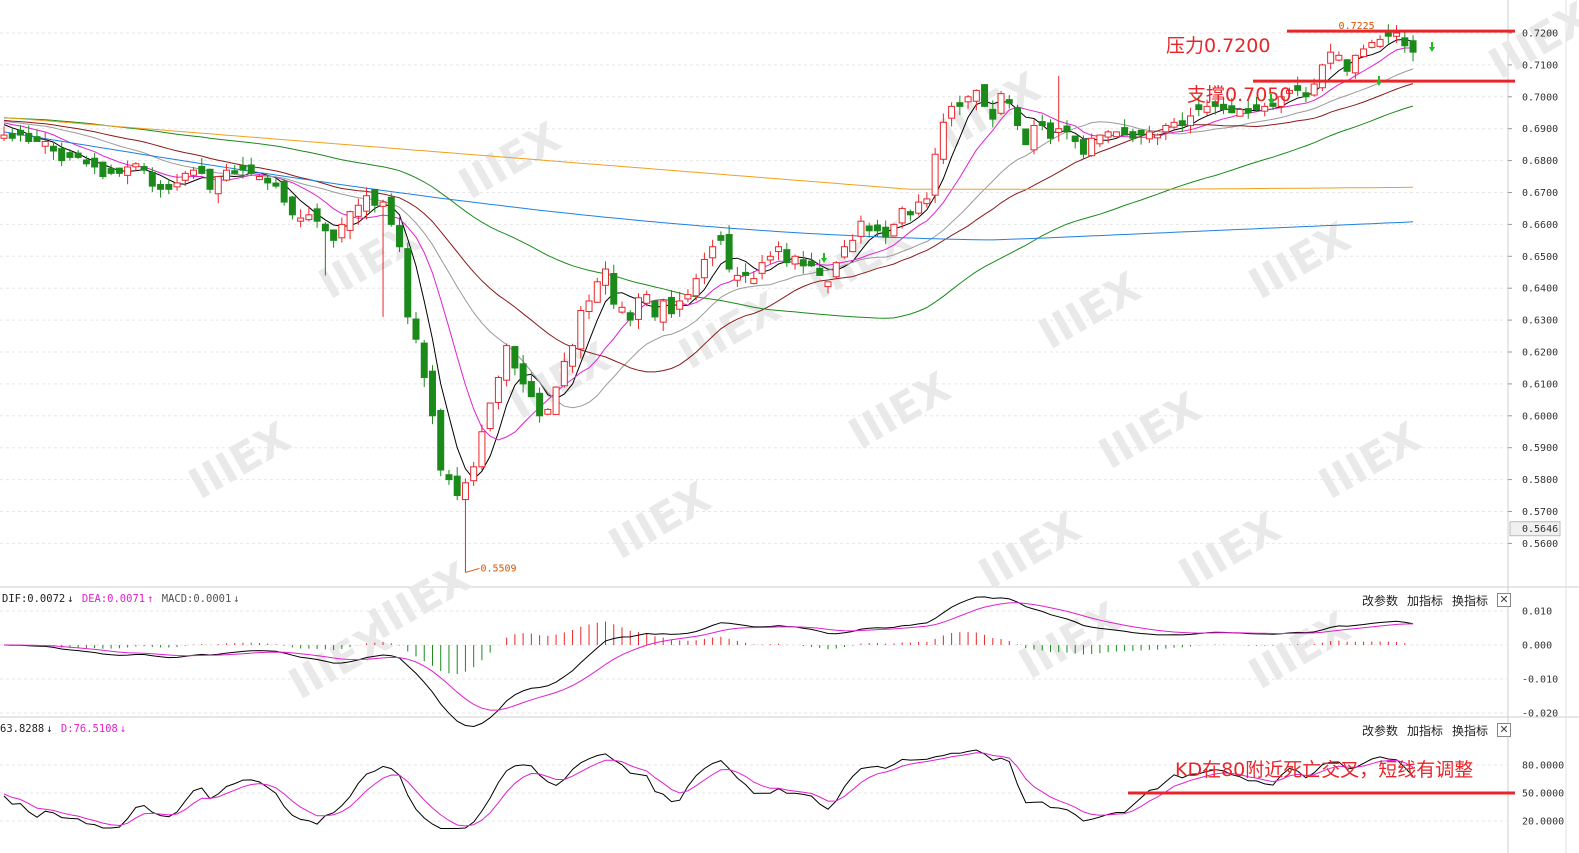 The height and width of the screenshot is (853, 1579). I want to click on macd-change-params-button: 改参数, so click(1380, 601).